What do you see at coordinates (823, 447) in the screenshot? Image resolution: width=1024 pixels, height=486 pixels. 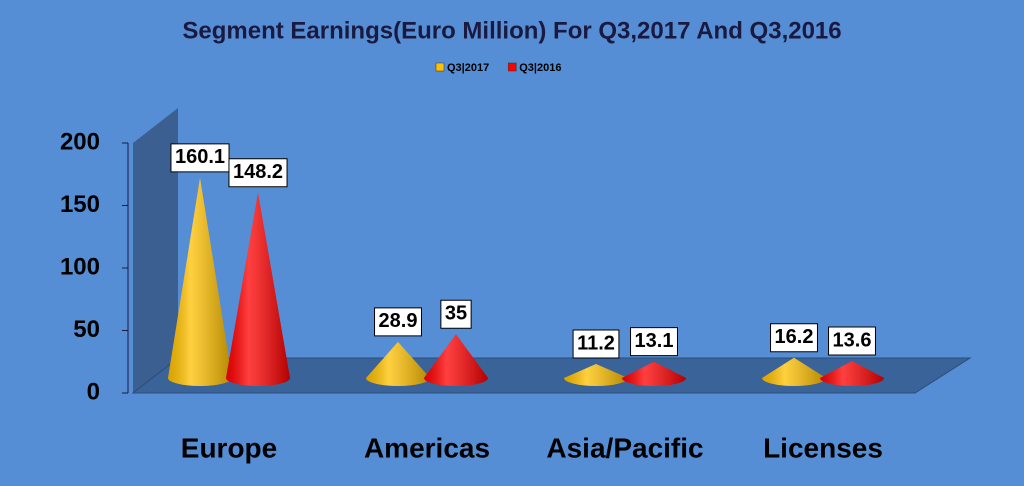 I see `x-tick-label: Licenses` at bounding box center [823, 447].